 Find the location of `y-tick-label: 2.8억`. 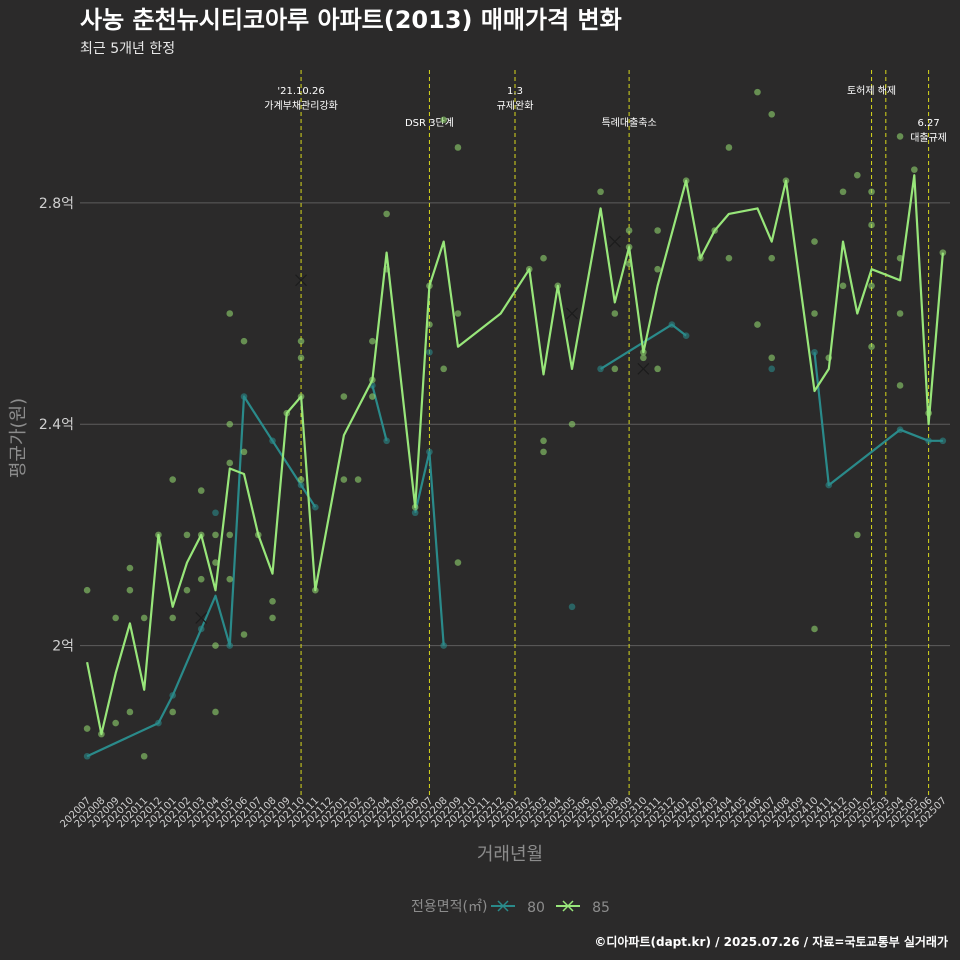

y-tick-label: 2.8억 is located at coordinates (56, 204).